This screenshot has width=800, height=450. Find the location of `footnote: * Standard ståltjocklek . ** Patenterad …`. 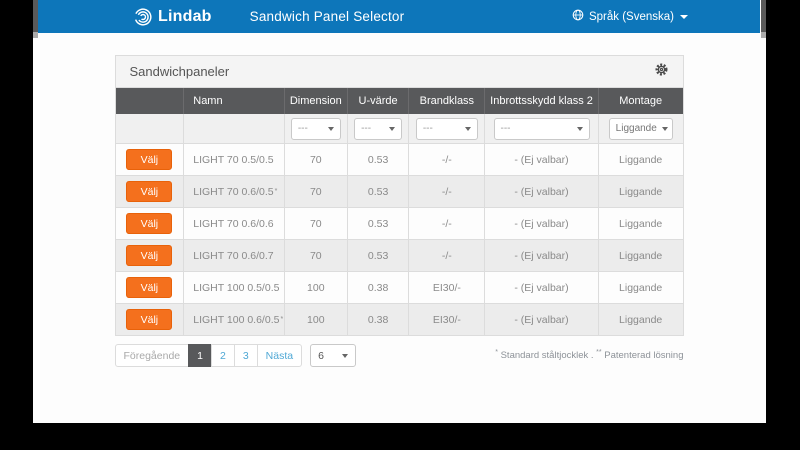

footnote: * Standard ståltjocklek . ** Patenterad … is located at coordinates (589, 355).